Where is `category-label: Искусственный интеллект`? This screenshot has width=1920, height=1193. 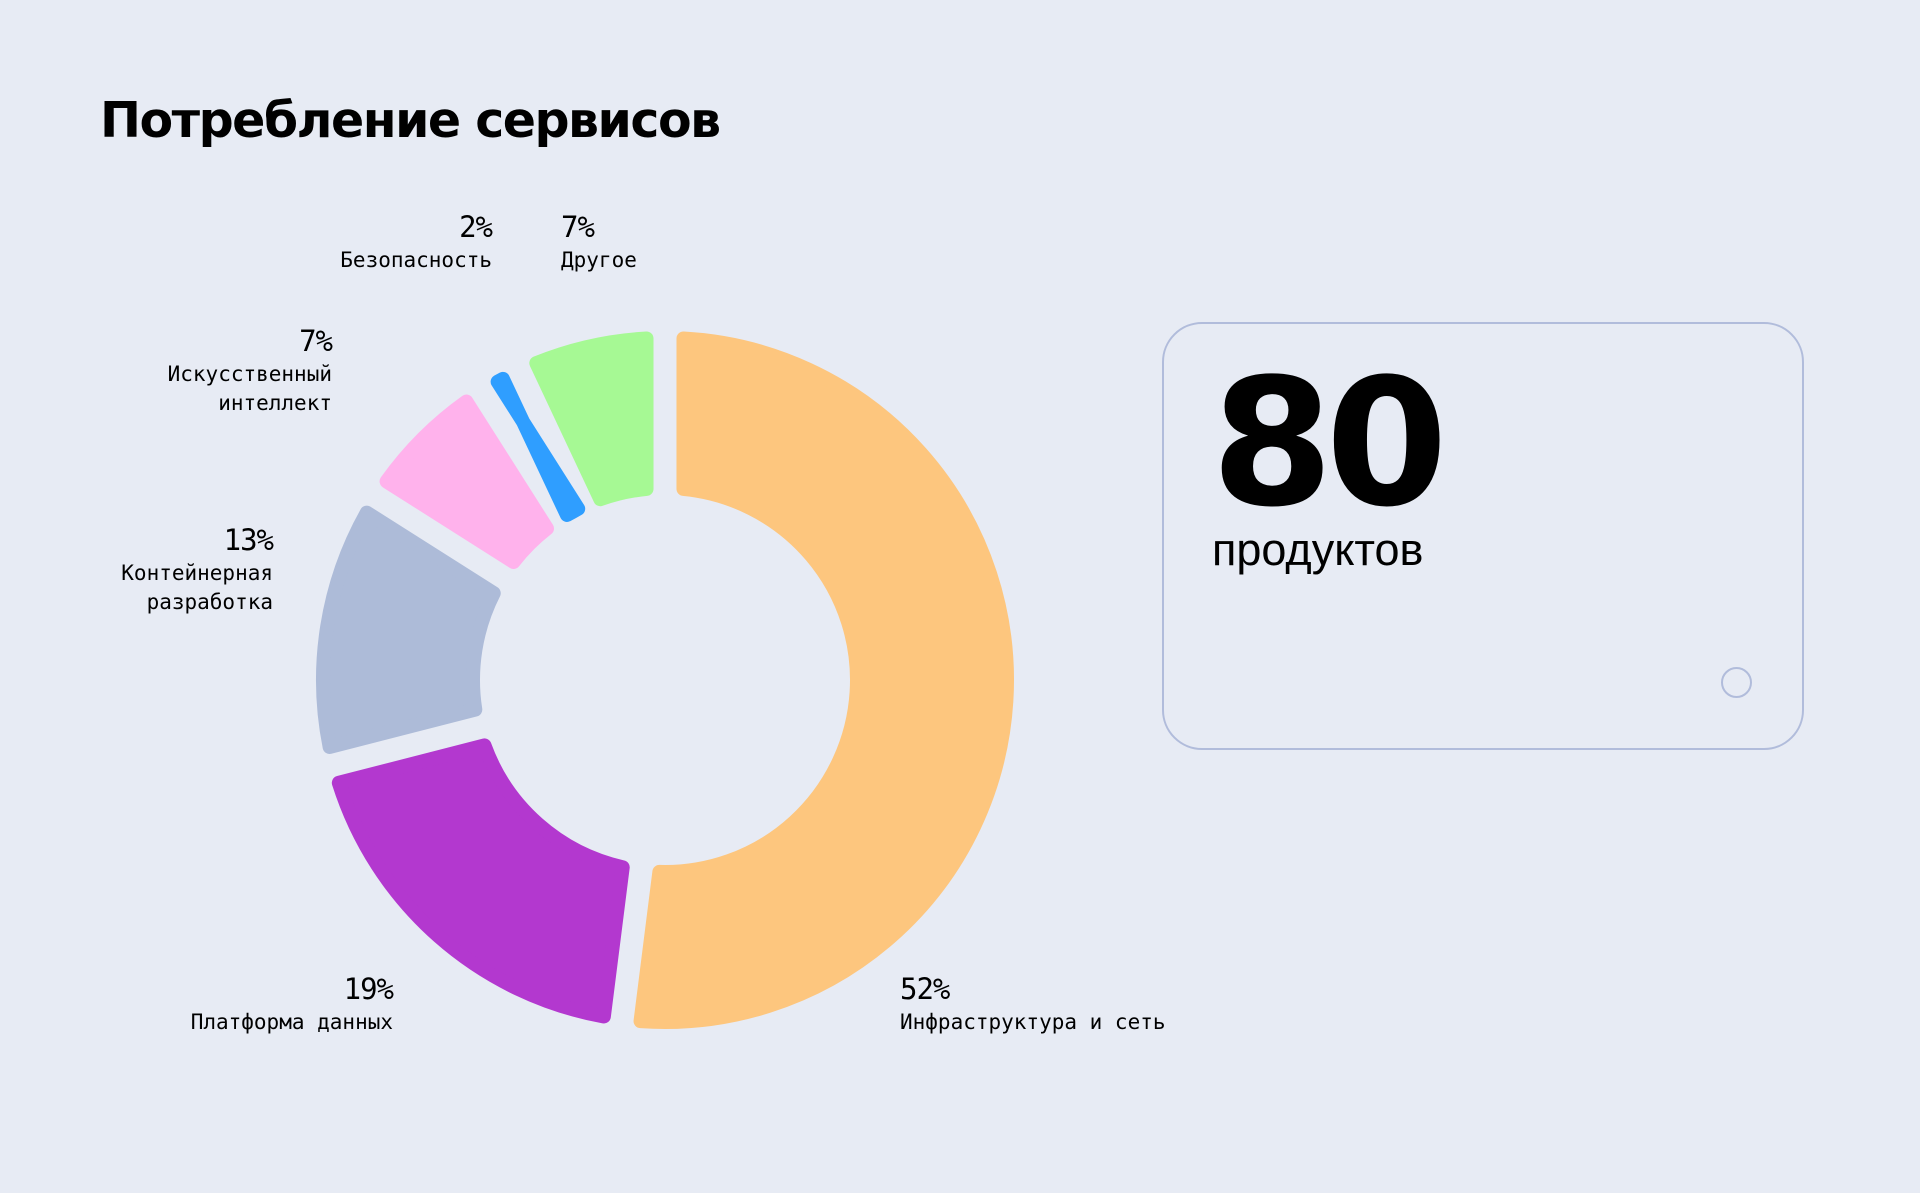 category-label: Искусственный интеллект is located at coordinates (249, 388).